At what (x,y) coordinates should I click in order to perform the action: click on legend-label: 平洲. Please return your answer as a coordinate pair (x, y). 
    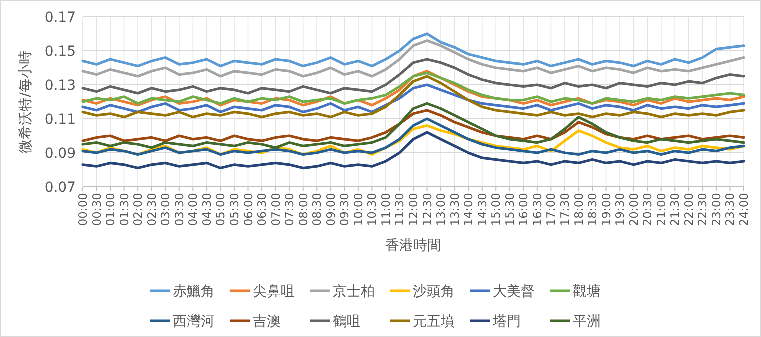
    Looking at the image, I should click on (587, 322).